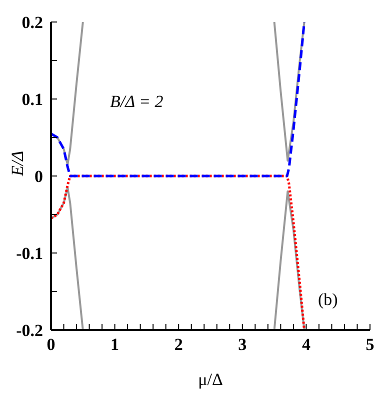  Describe the element at coordinates (328, 300) in the screenshot. I see `annotation: (b)` at that location.